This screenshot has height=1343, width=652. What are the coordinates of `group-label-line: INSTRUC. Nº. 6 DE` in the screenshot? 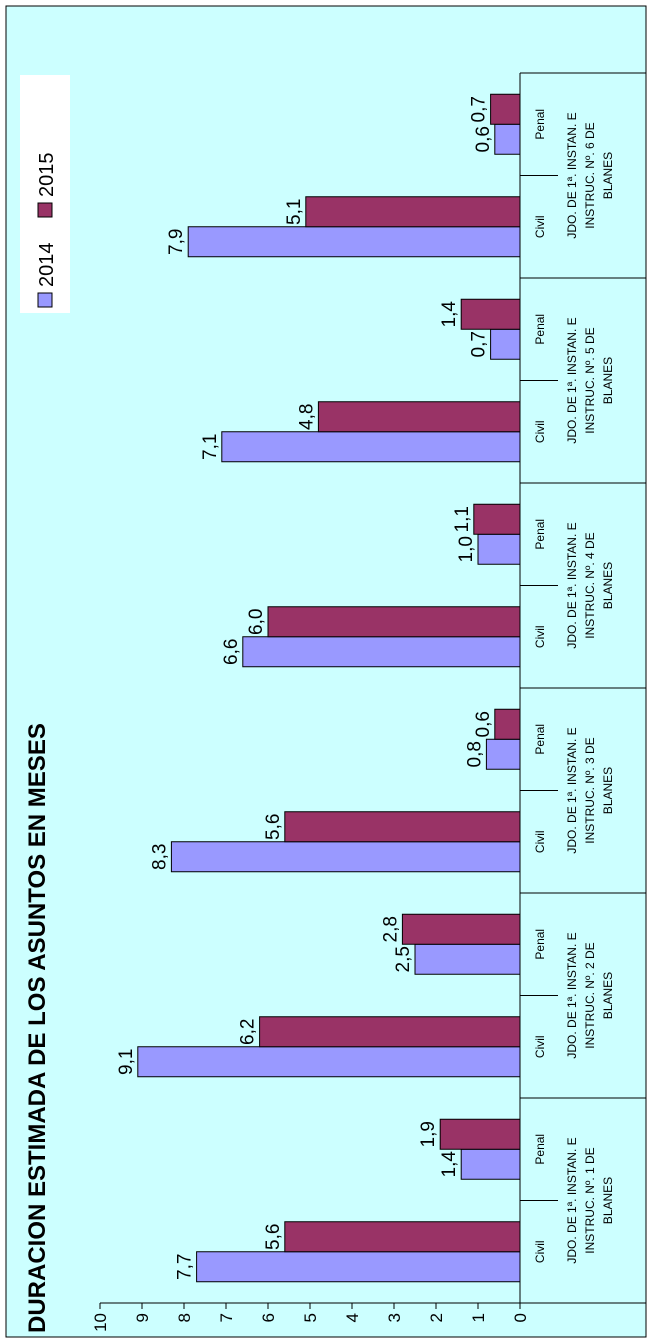 It's located at (590, 175).